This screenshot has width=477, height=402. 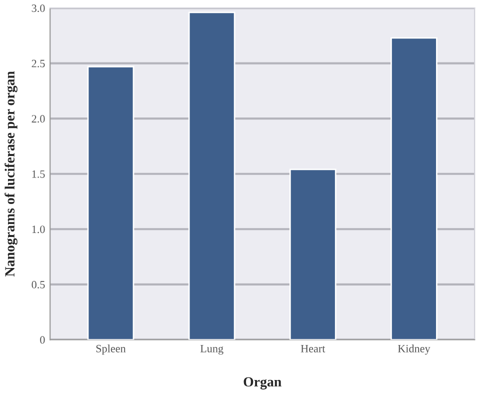 What do you see at coordinates (11, 173) in the screenshot?
I see `y-axis-title: Nanograms of luciferase per organ` at bounding box center [11, 173].